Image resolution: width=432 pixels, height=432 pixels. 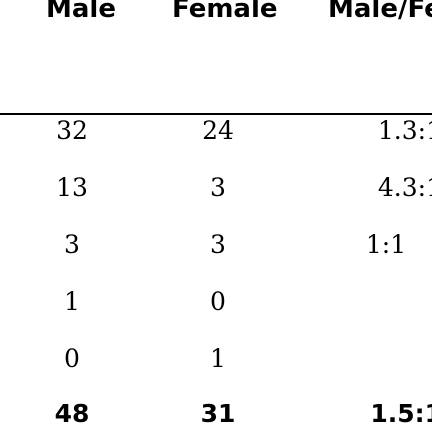 I want to click on cell-ratio-row-1: 1.3:1, so click(x=404, y=130).